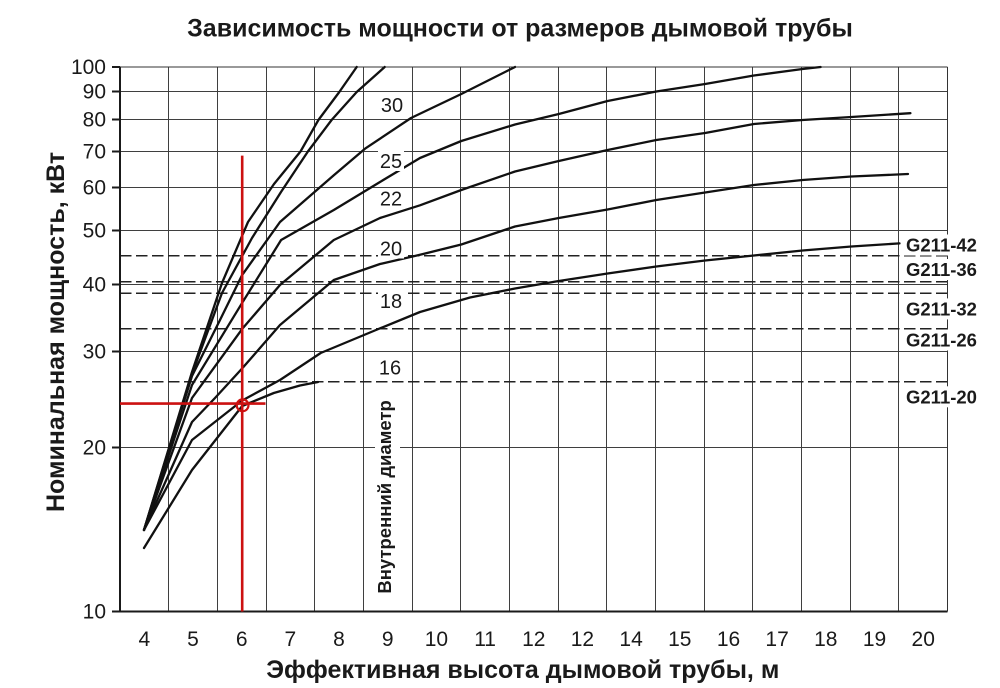 The image size is (1000, 688). What do you see at coordinates (339, 639) in the screenshot?
I see `svg-text: 8` at bounding box center [339, 639].